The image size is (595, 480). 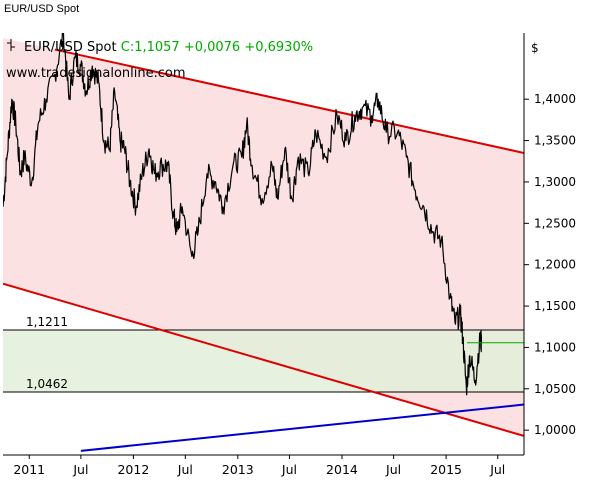 What do you see at coordinates (133, 469) in the screenshot?
I see `x-tick-label: 2012` at bounding box center [133, 469].